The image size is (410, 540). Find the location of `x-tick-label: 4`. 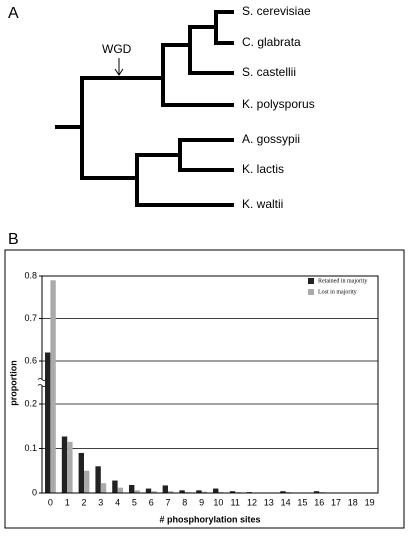

x-tick-label: 4 is located at coordinates (117, 502).